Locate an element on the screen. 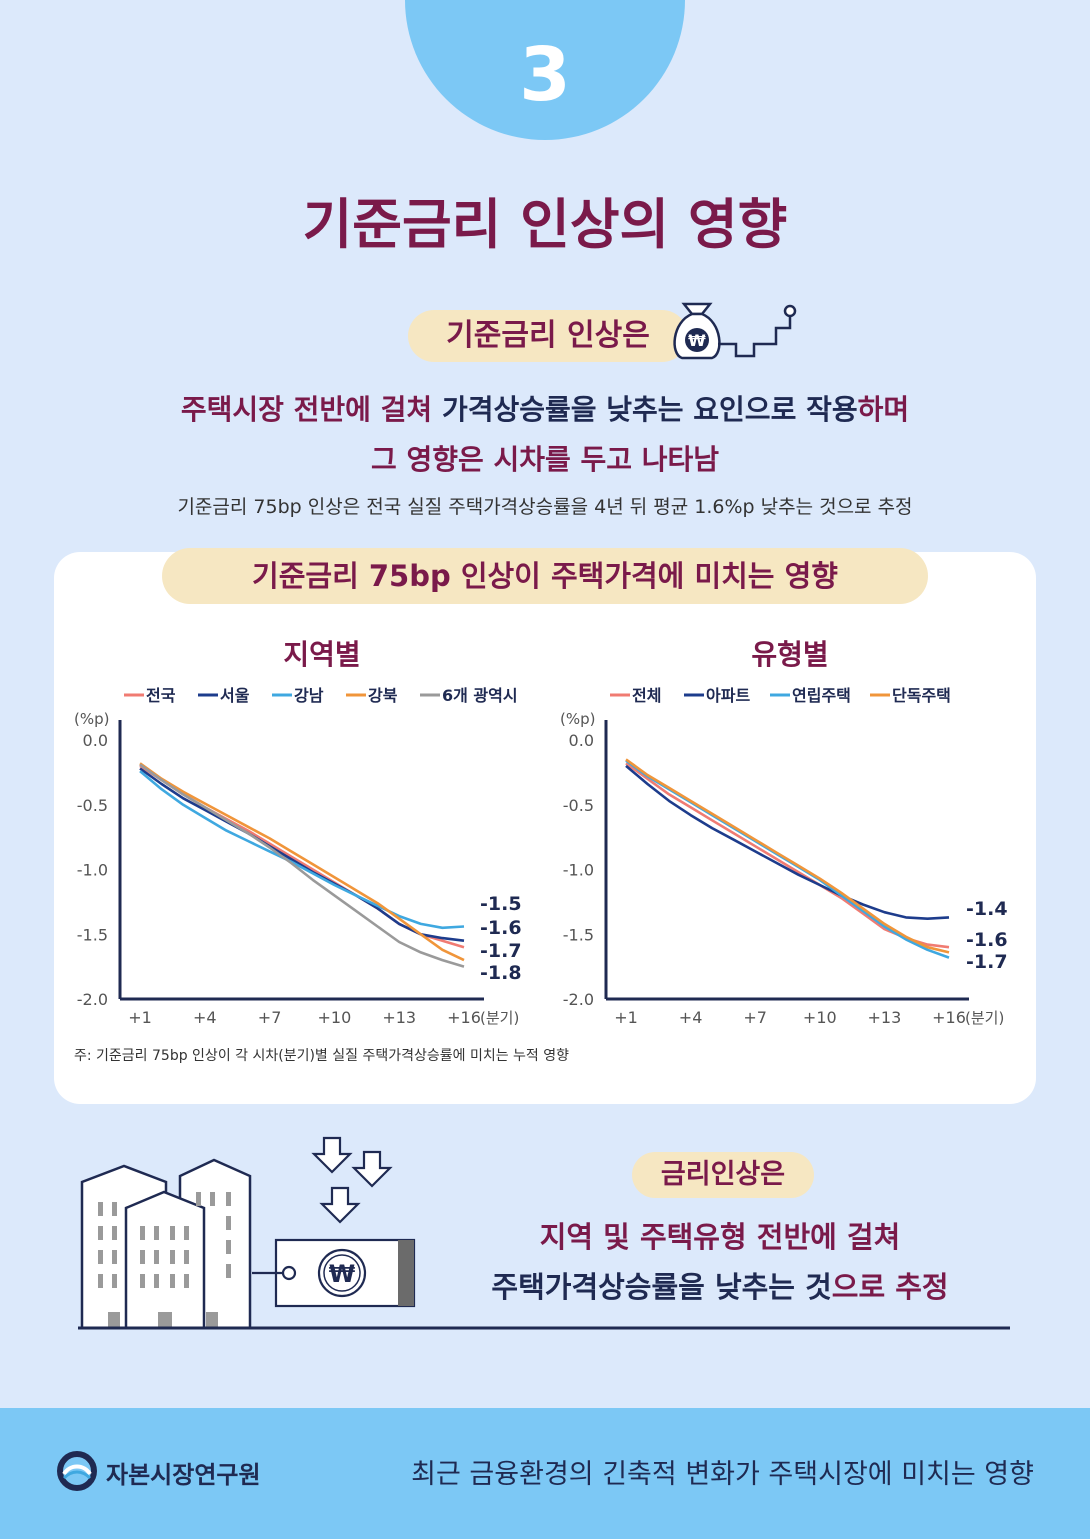  legend-label: 단독주택 is located at coordinates (921, 695).